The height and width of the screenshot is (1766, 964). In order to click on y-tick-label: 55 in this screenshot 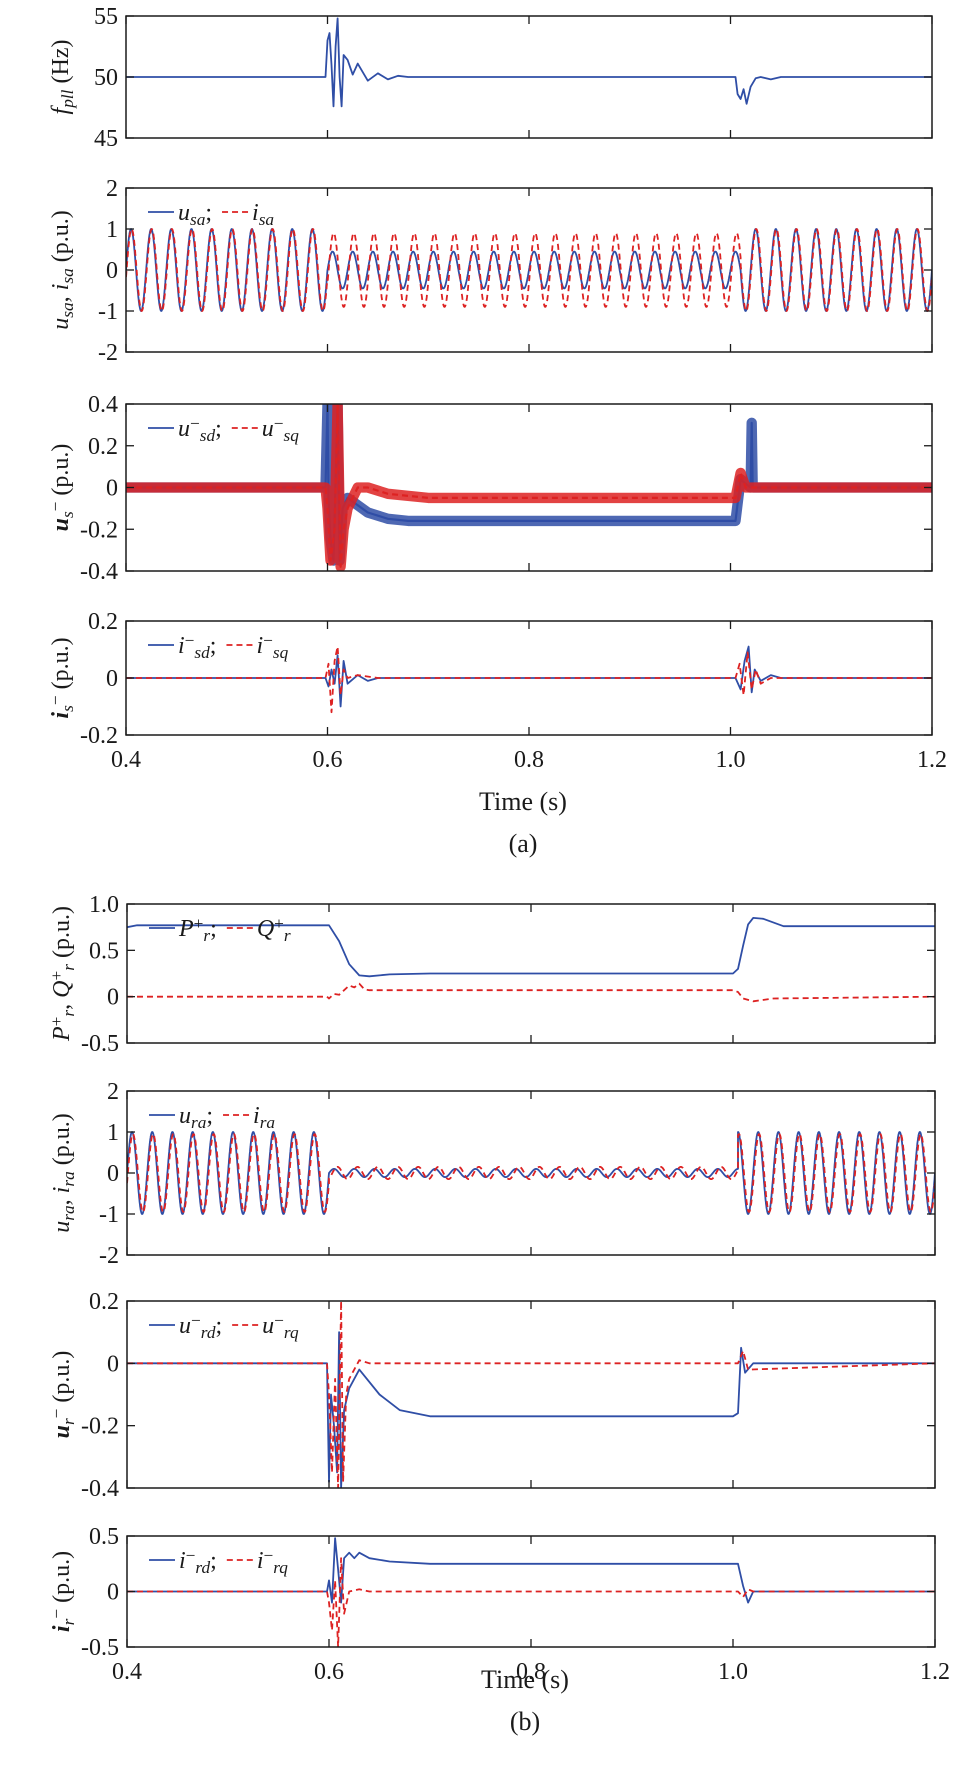, I will do `click(106, 17)`.